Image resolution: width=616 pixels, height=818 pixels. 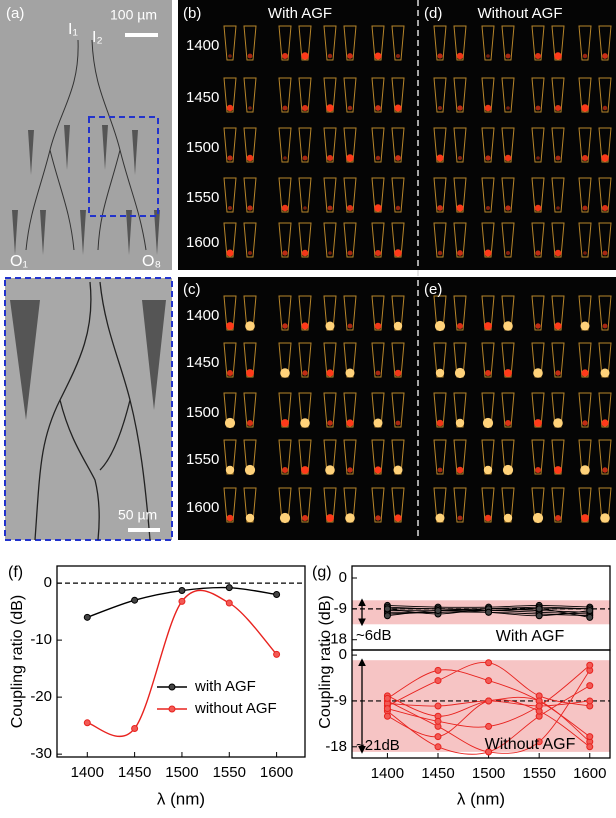 I want to click on zoom-tapers, so click(x=88, y=360).